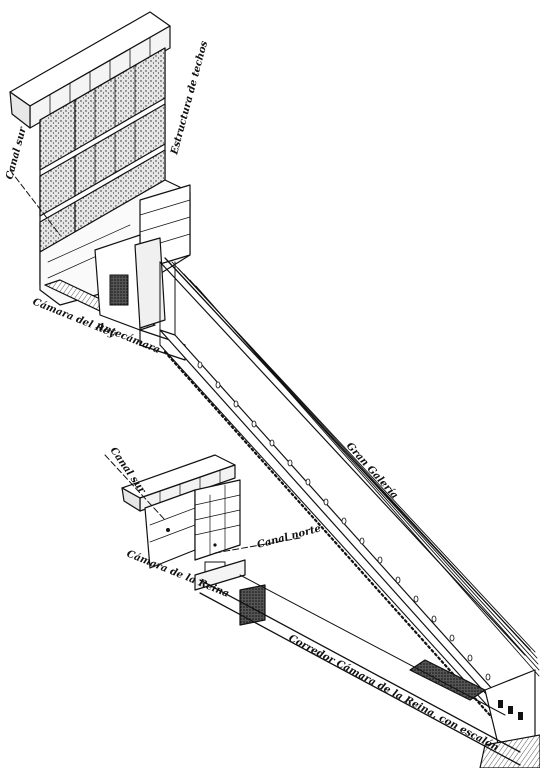  I want to click on queens-roof-side, so click(131, 499).